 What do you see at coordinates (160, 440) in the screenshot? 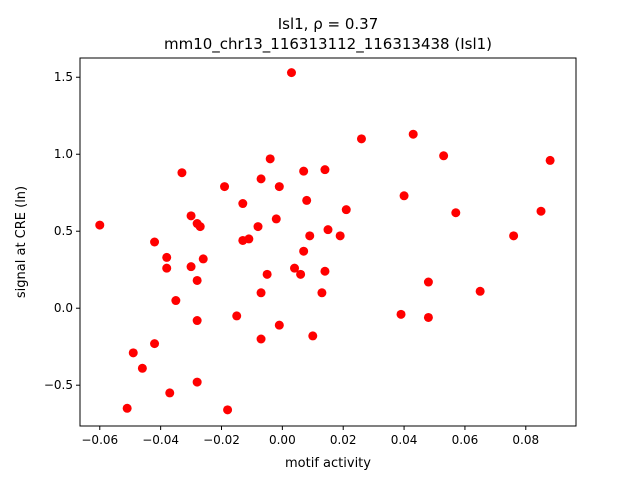
I see `x-tick-label: −0.04` at bounding box center [160, 440].